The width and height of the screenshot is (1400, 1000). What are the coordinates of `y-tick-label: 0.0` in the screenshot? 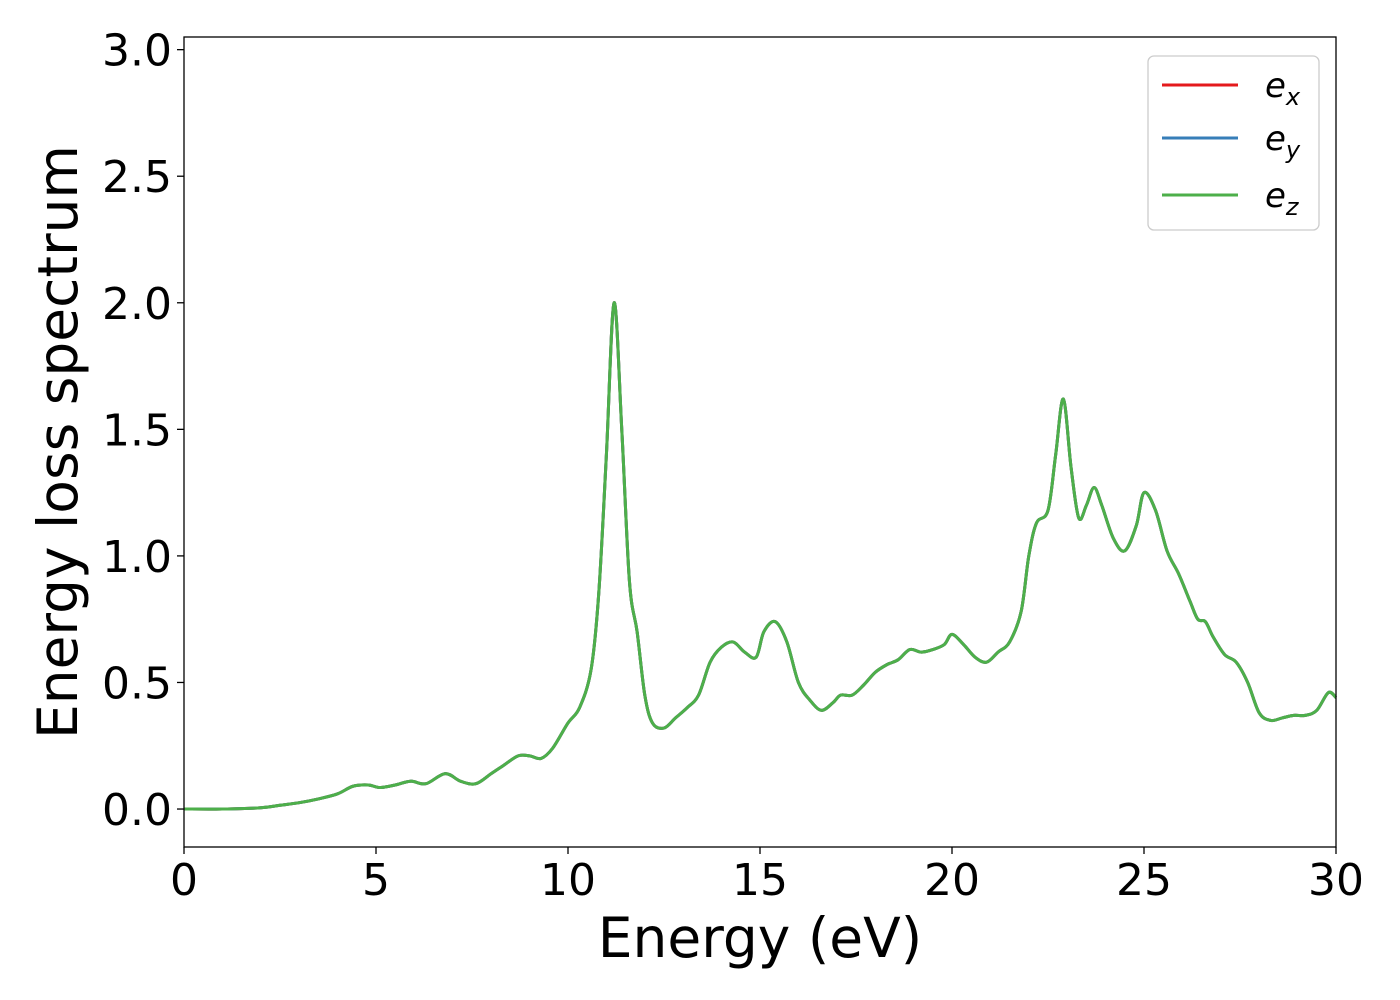 It's located at (137, 810).